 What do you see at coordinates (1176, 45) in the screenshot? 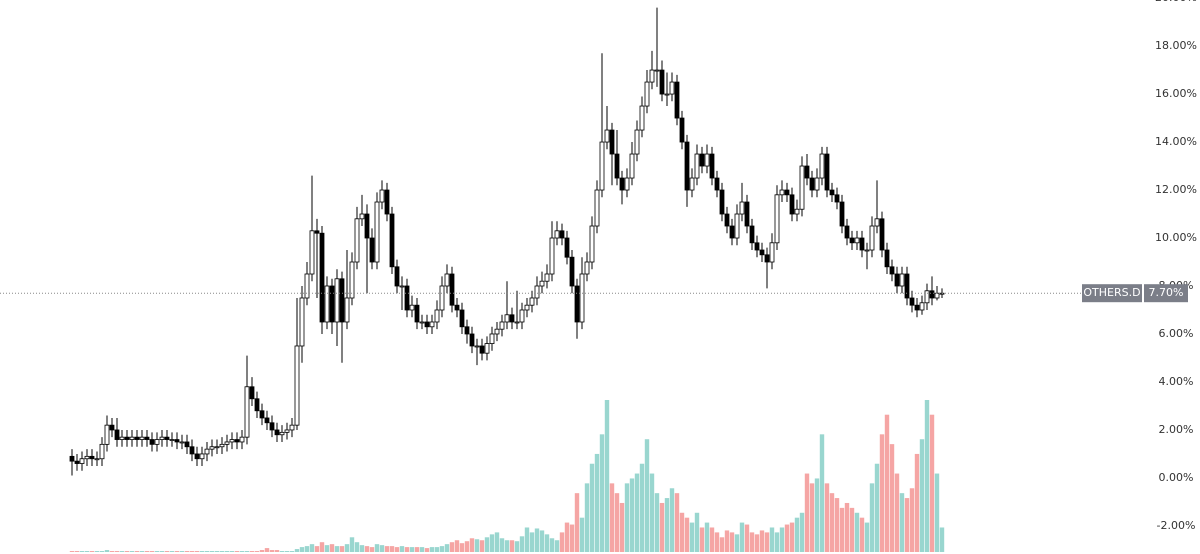
I see `y-tick-label: 18.00%` at bounding box center [1176, 45].